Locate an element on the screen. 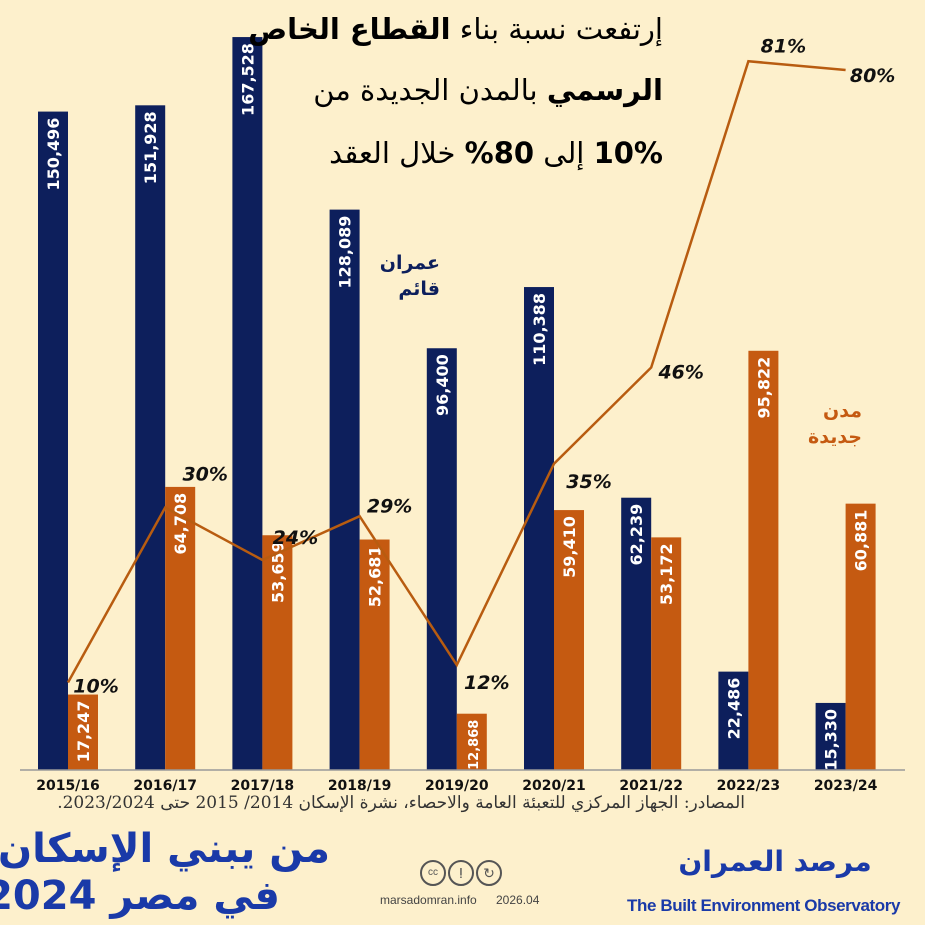  line-value-label: 35% is located at coordinates (588, 482).